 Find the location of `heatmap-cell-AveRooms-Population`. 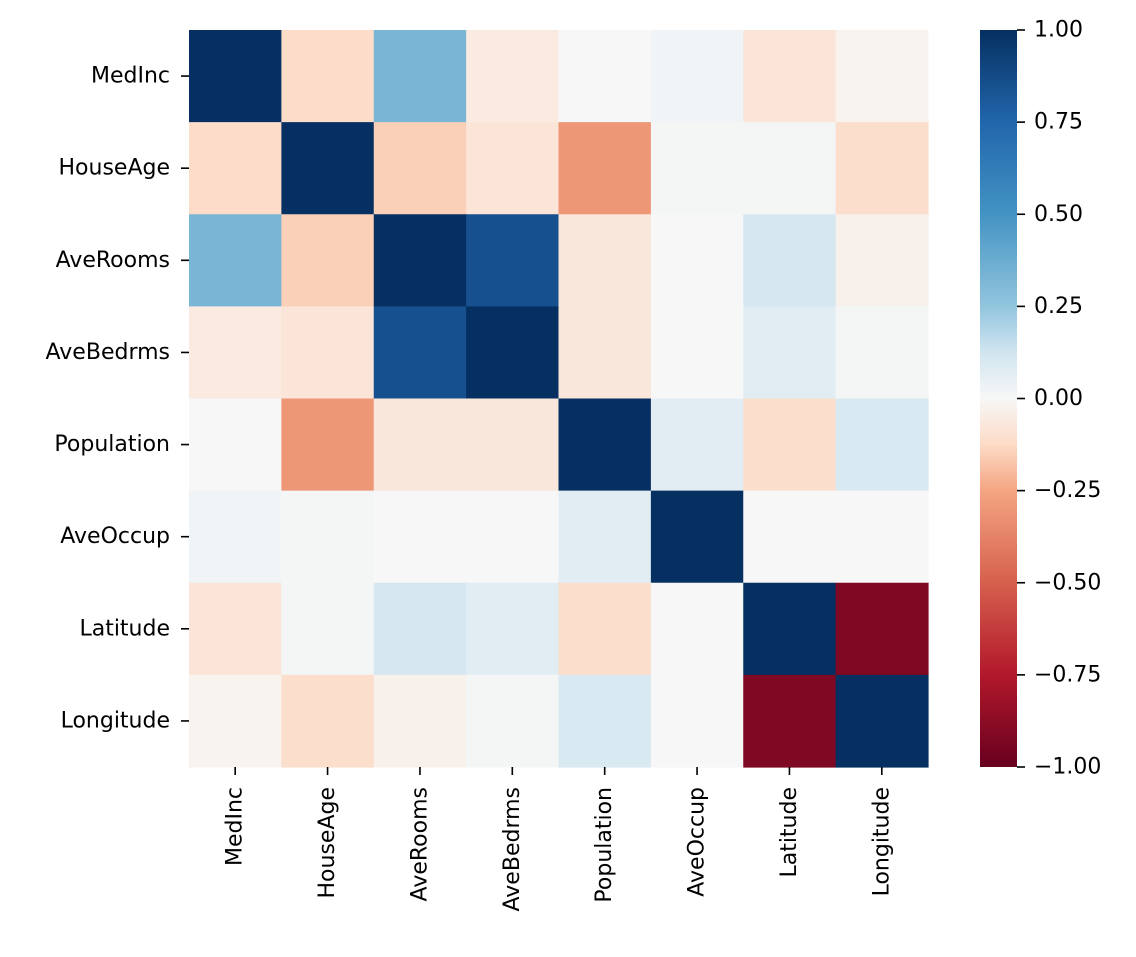

heatmap-cell-AveRooms-Population is located at coordinates (605, 260).